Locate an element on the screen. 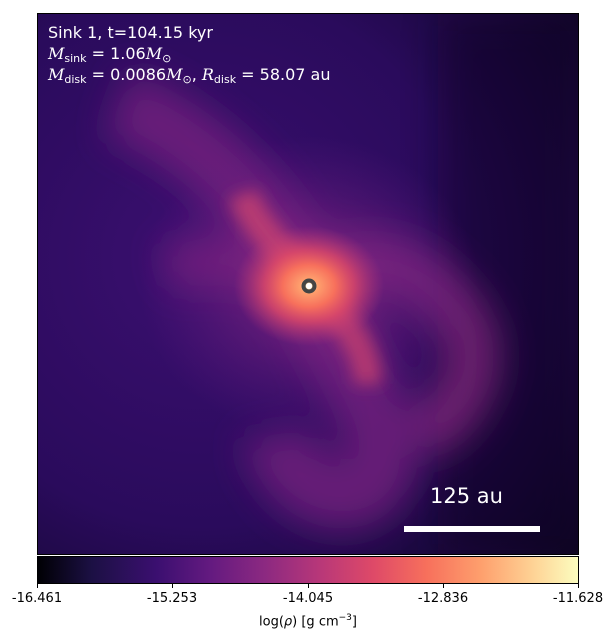 The width and height of the screenshot is (616, 644). sink-marker-outline is located at coordinates (309, 286).